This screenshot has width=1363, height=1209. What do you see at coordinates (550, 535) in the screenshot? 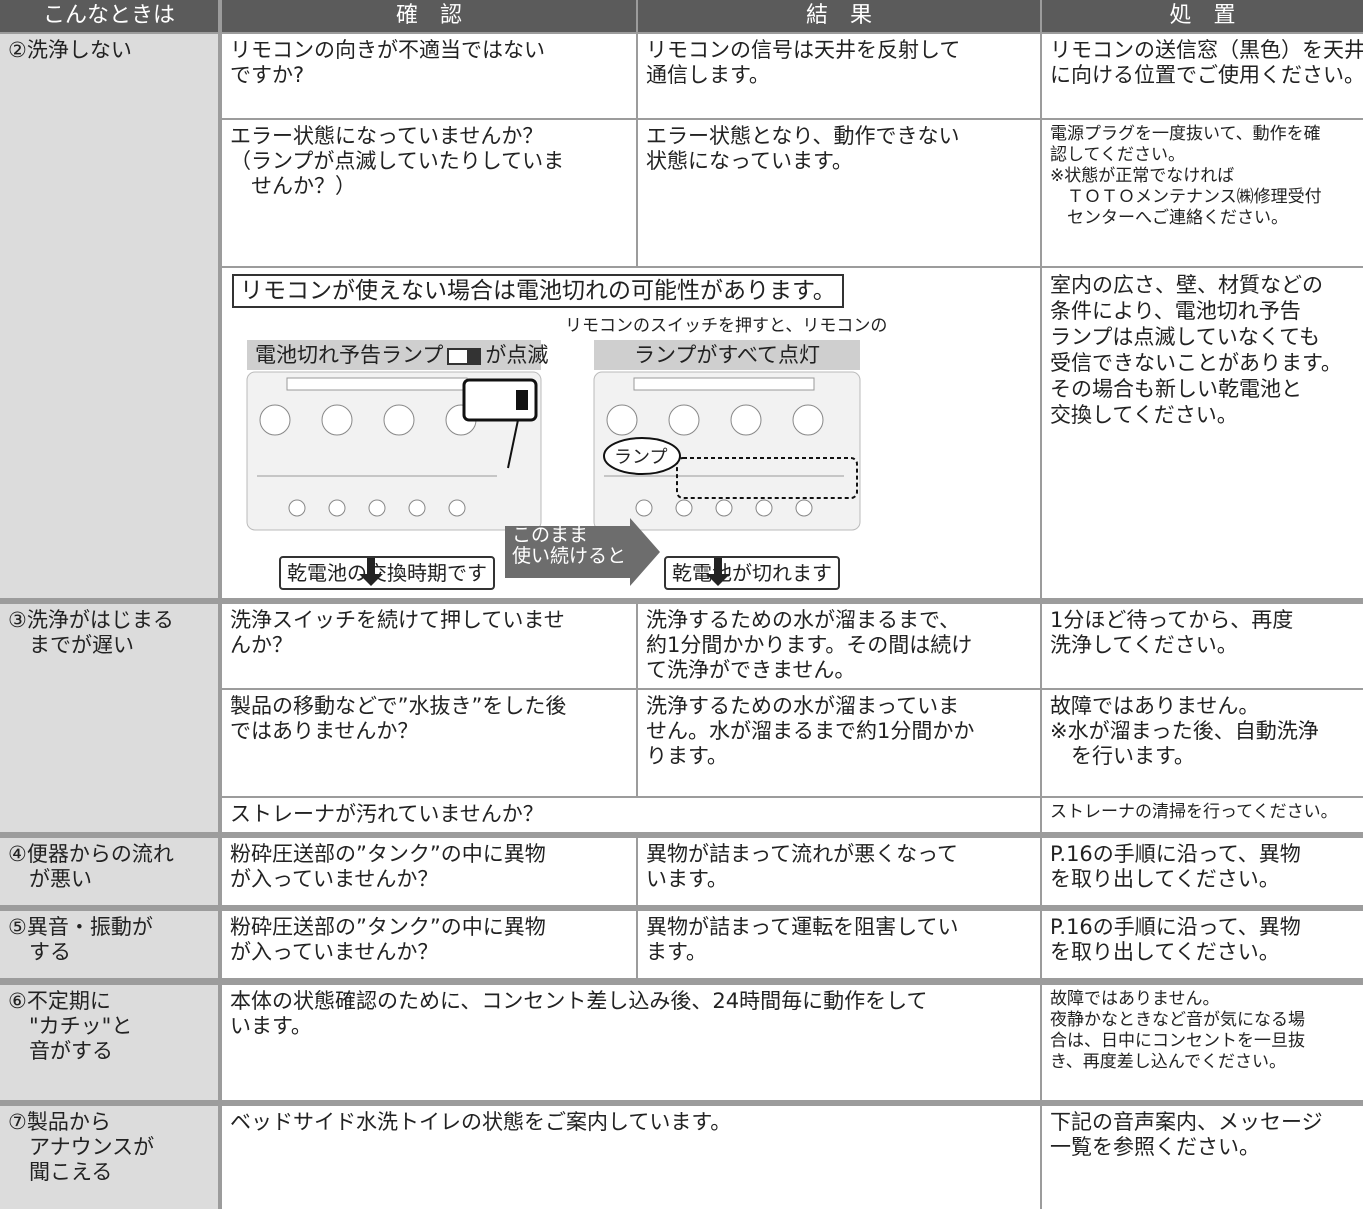
I see `text-line: このまま` at bounding box center [550, 535].